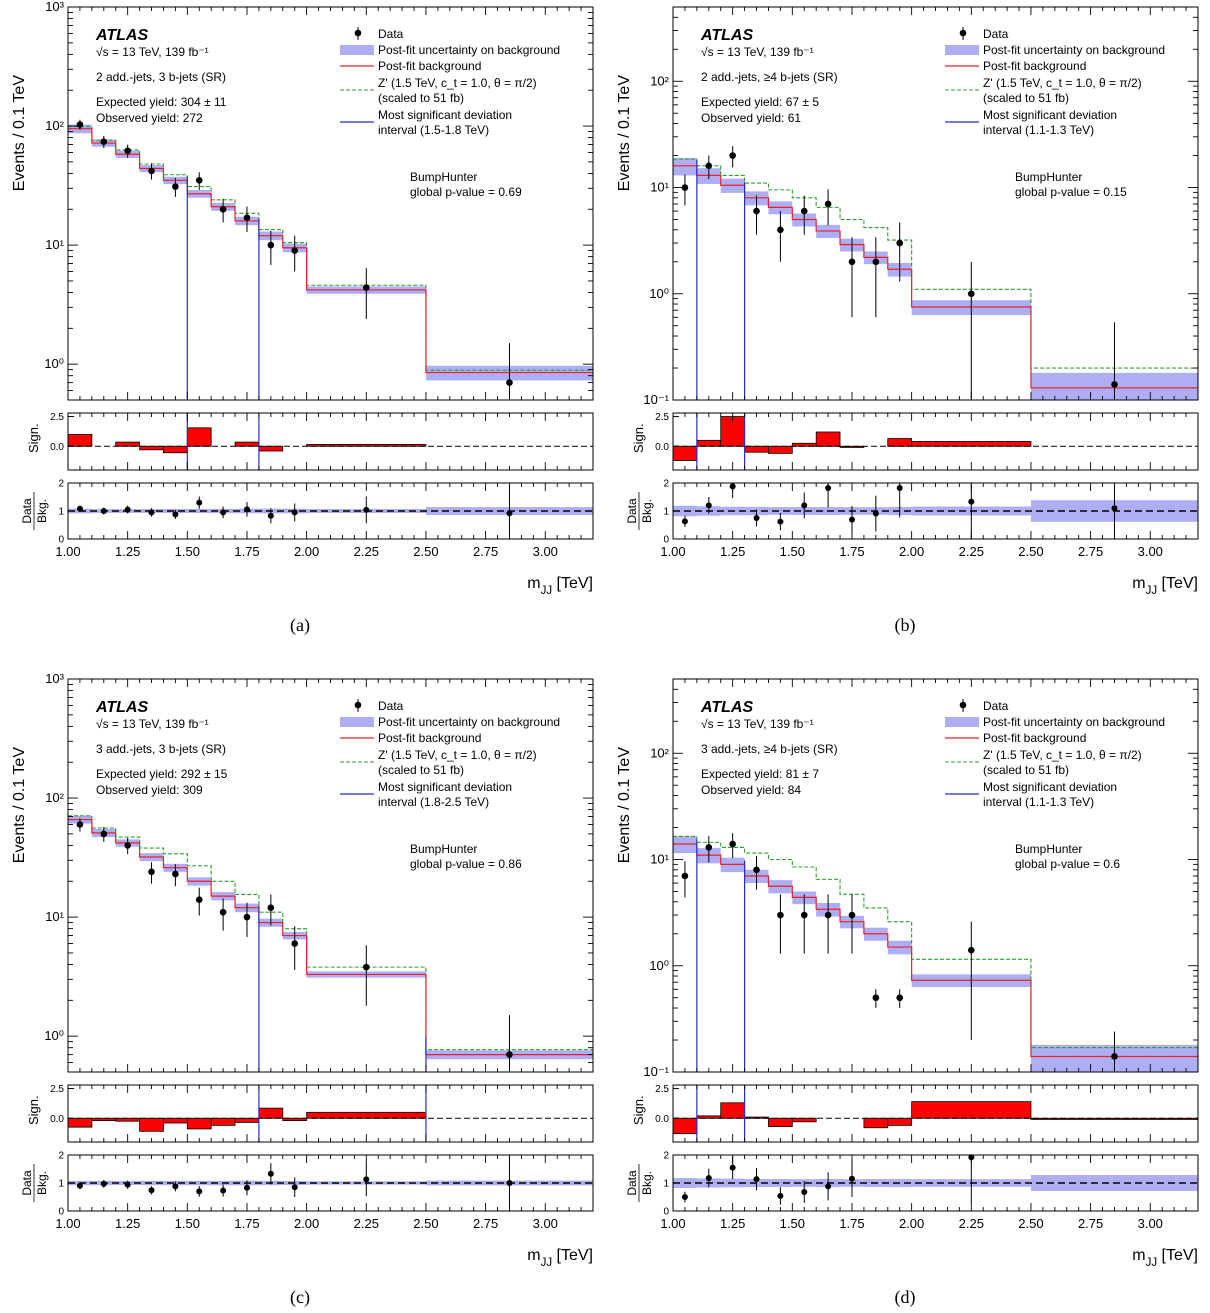 The image size is (1210, 1313). I want to click on y-tick-label: 10¹, so click(54, 916).